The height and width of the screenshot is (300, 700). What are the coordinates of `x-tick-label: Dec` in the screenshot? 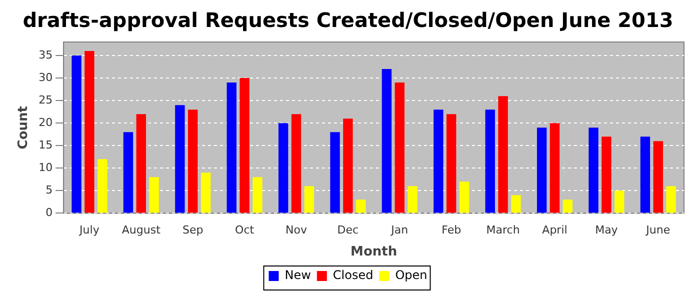 It's located at (348, 230).